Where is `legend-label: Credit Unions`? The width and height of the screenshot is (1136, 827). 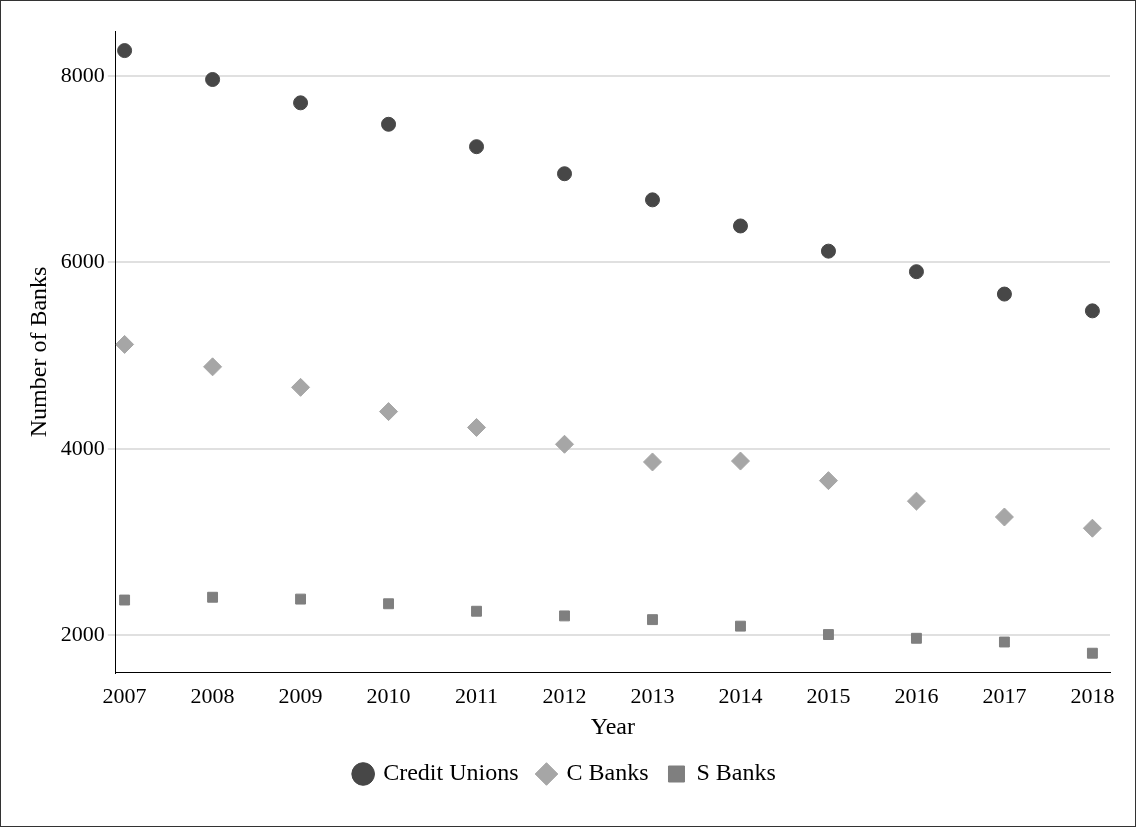 legend-label: Credit Unions is located at coordinates (451, 772).